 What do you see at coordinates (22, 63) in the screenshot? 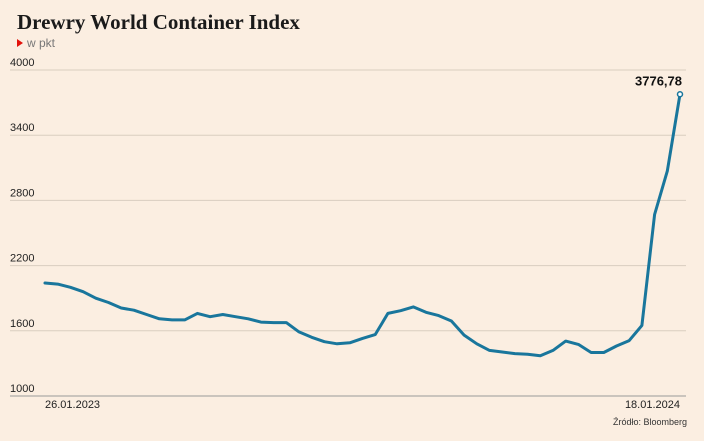
I see `y-tick-label: 4000` at bounding box center [22, 63].